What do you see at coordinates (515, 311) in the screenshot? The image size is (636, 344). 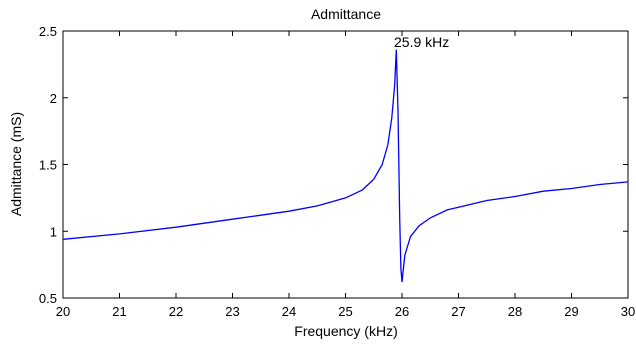 I see `x-tick-label: 28` at bounding box center [515, 311].